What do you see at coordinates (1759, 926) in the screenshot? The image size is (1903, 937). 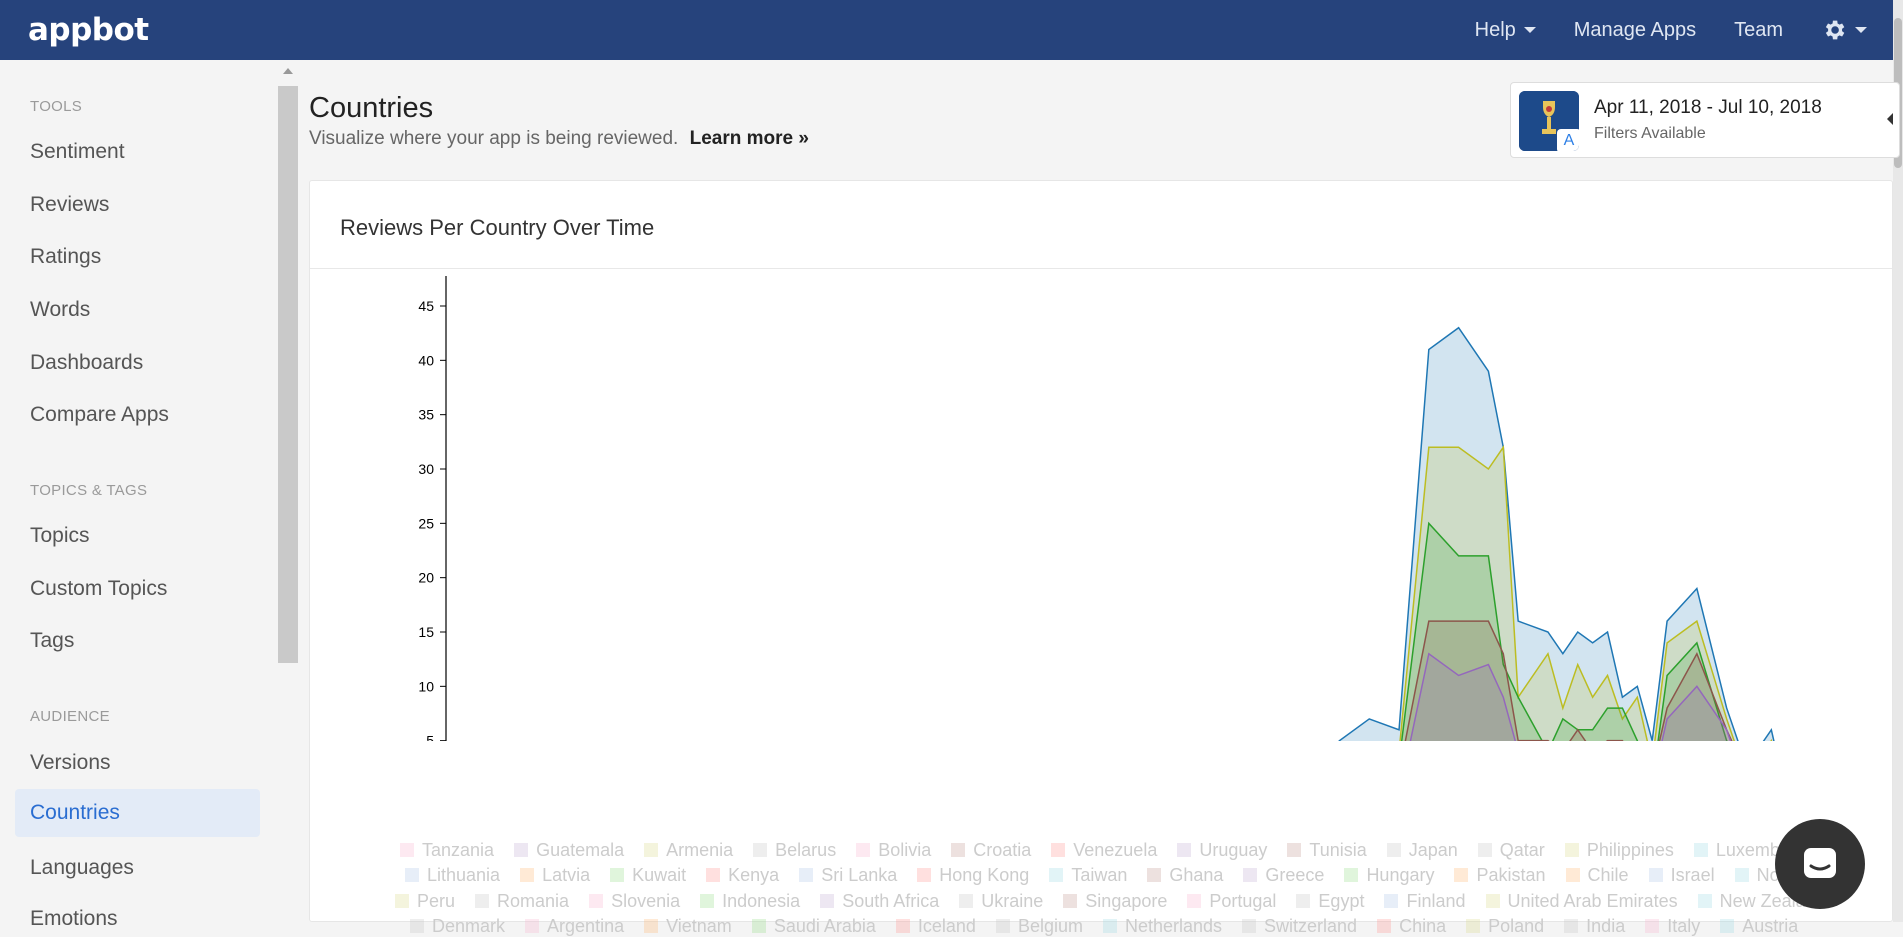 I see `legend-item: Austria` at bounding box center [1759, 926].